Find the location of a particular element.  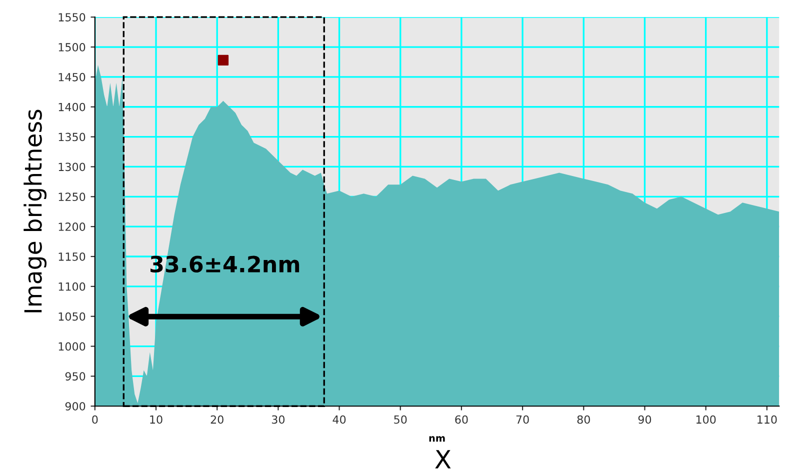

y-axis-title: Image brightness is located at coordinates (35, 211).